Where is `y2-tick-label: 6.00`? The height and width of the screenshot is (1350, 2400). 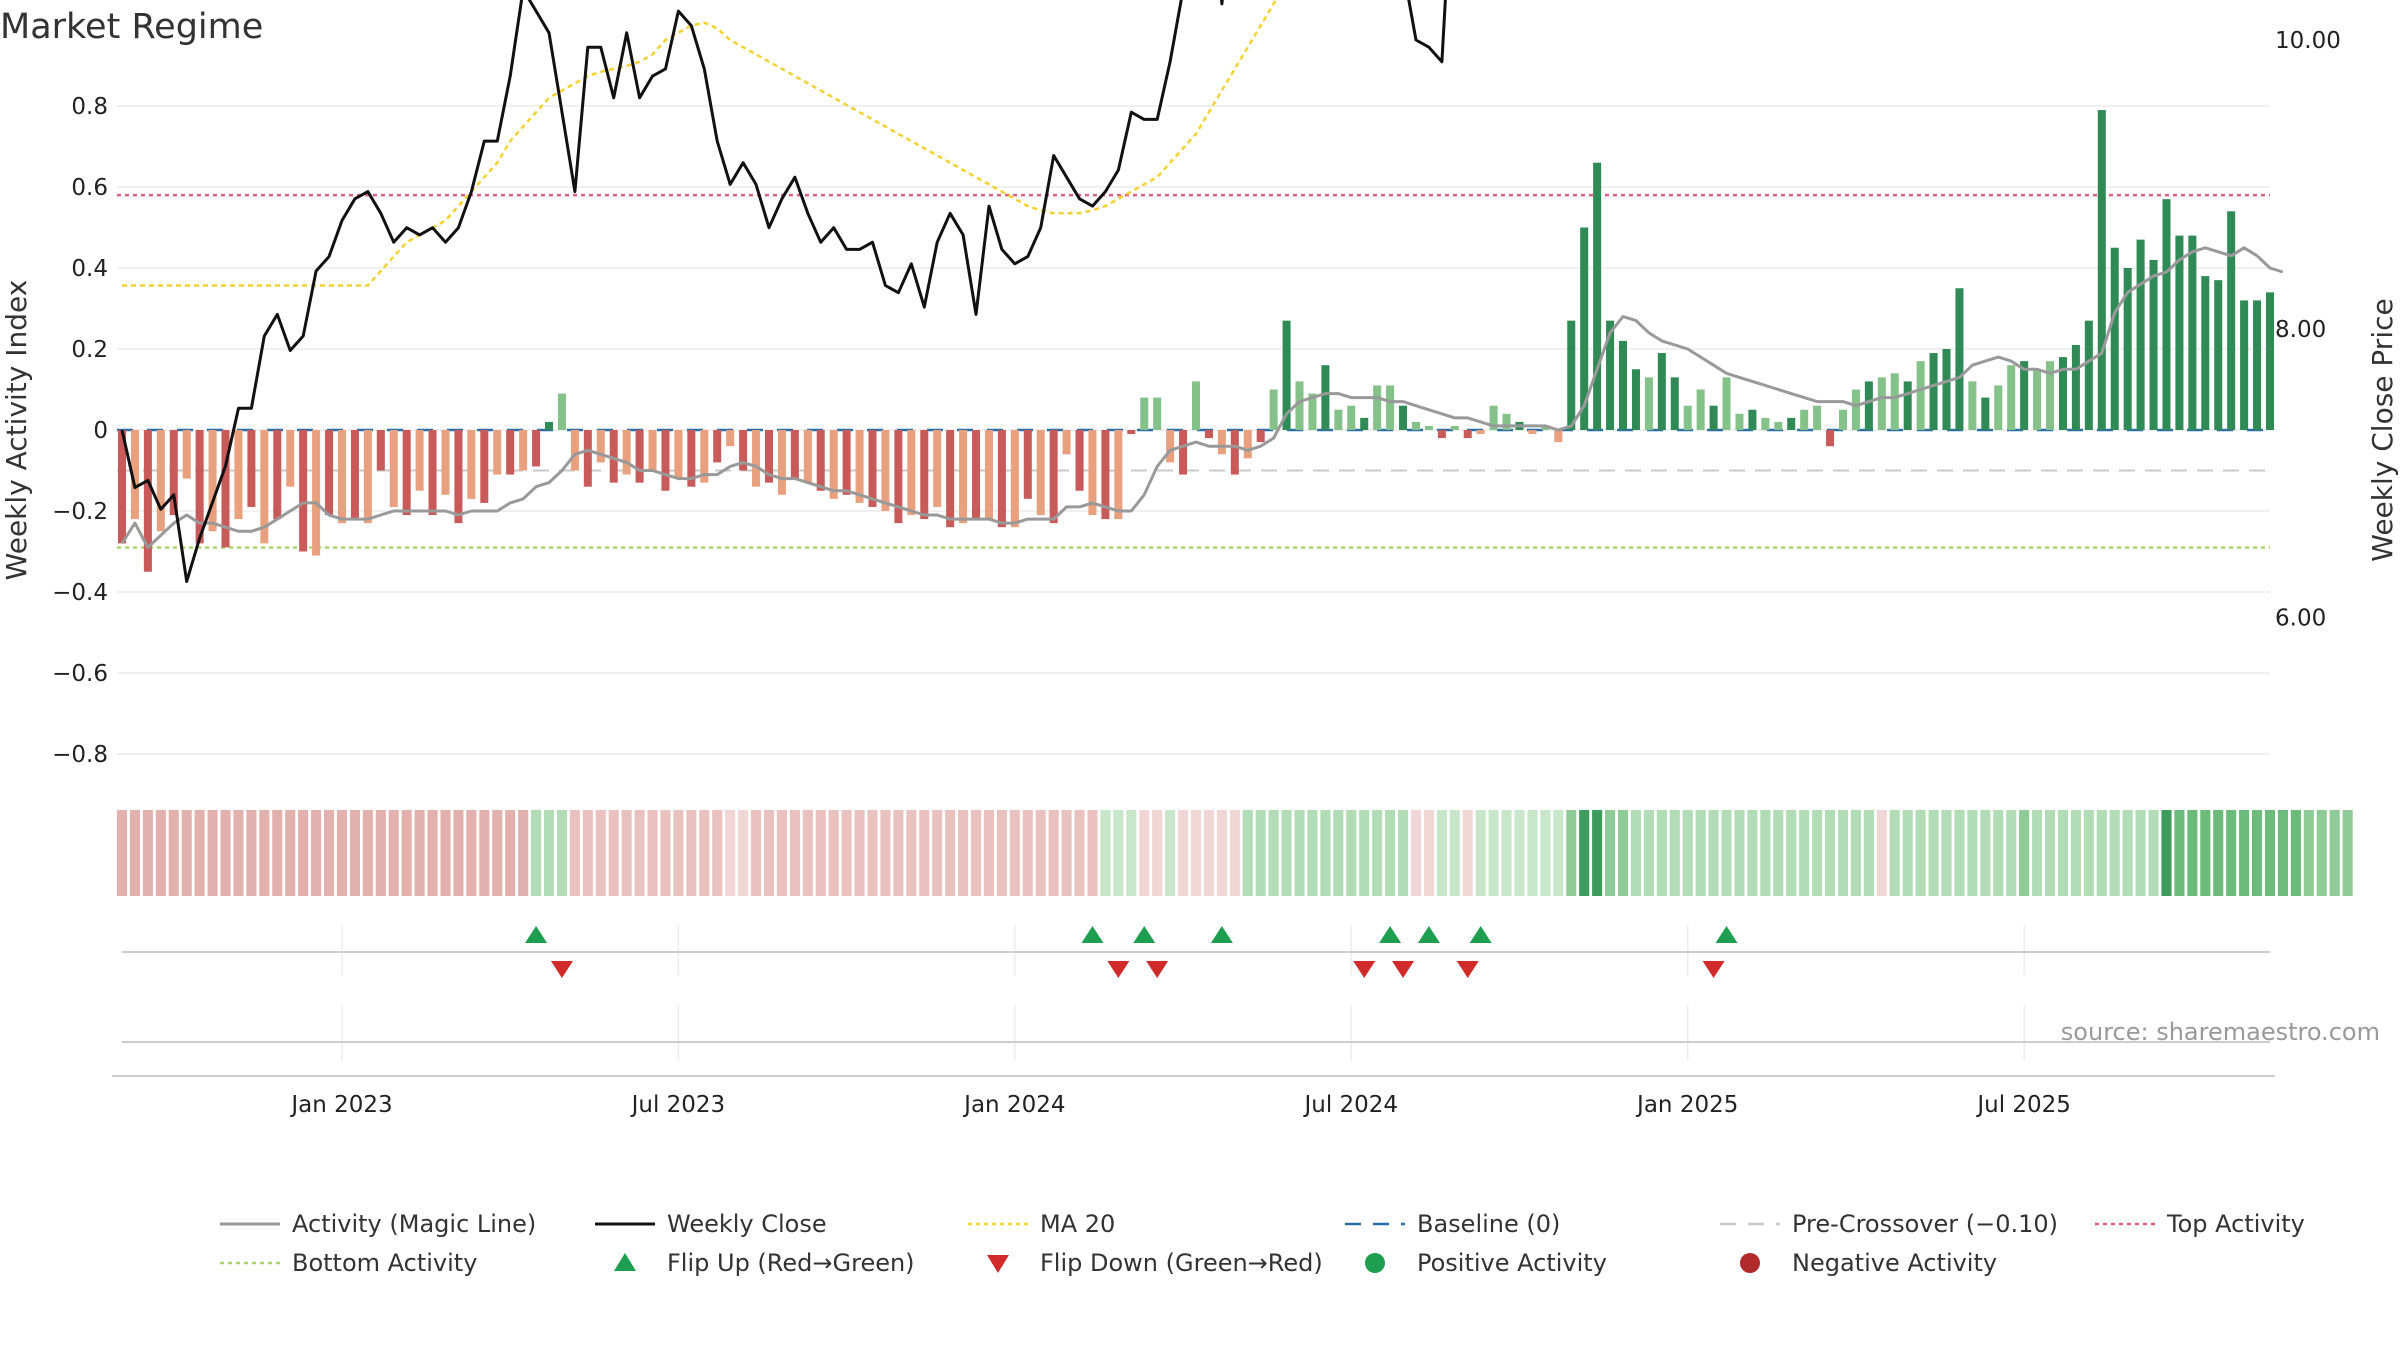
y2-tick-label: 6.00 is located at coordinates (2300, 619).